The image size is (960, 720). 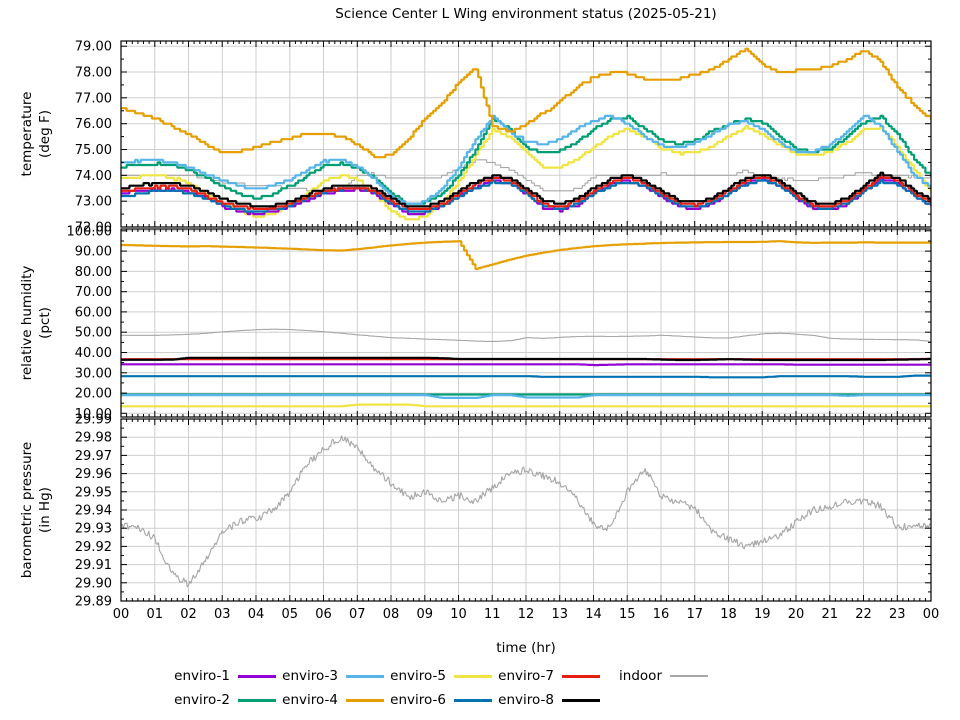 I want to click on y-tick-label: 73.00, so click(x=93, y=202).